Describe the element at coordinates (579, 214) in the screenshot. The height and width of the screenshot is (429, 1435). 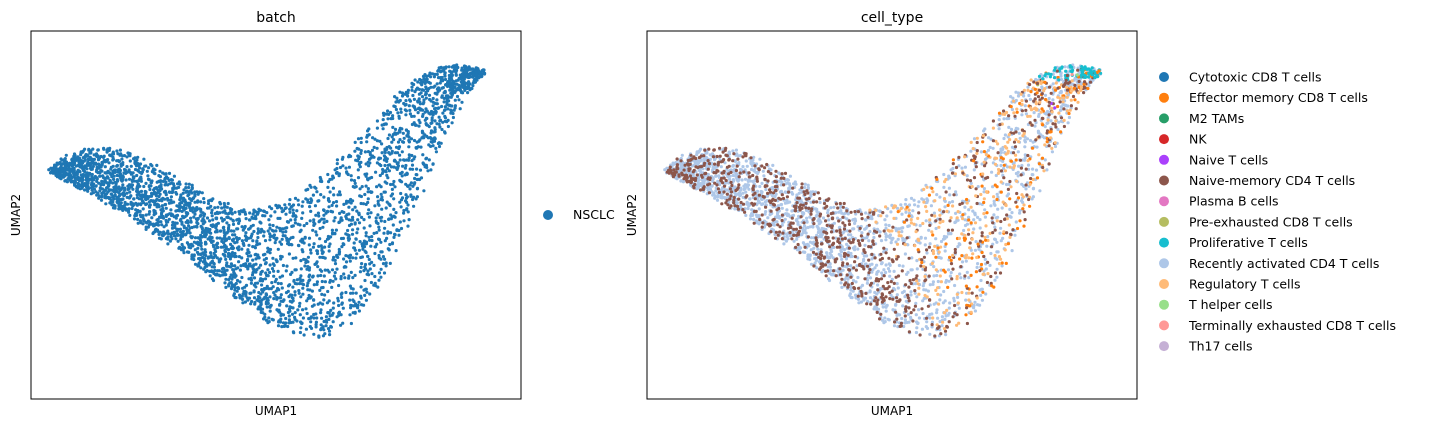
I see `batch-legend: NSCLC` at that location.